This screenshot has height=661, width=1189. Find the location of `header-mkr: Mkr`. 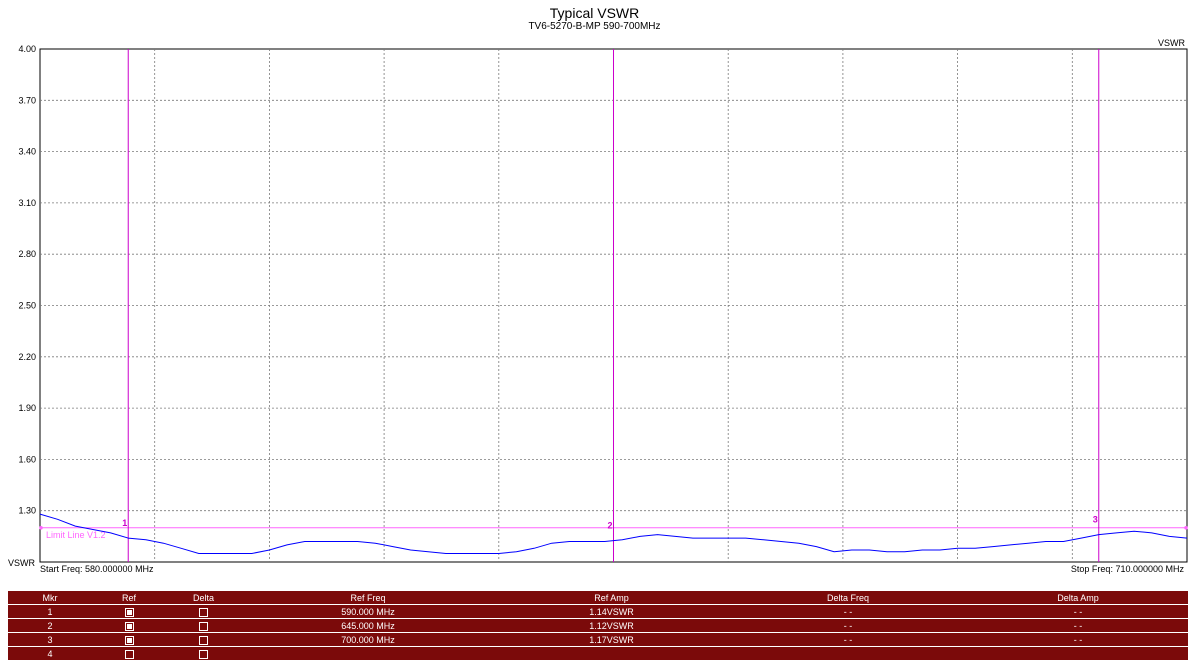

header-mkr: Mkr is located at coordinates (50, 598).